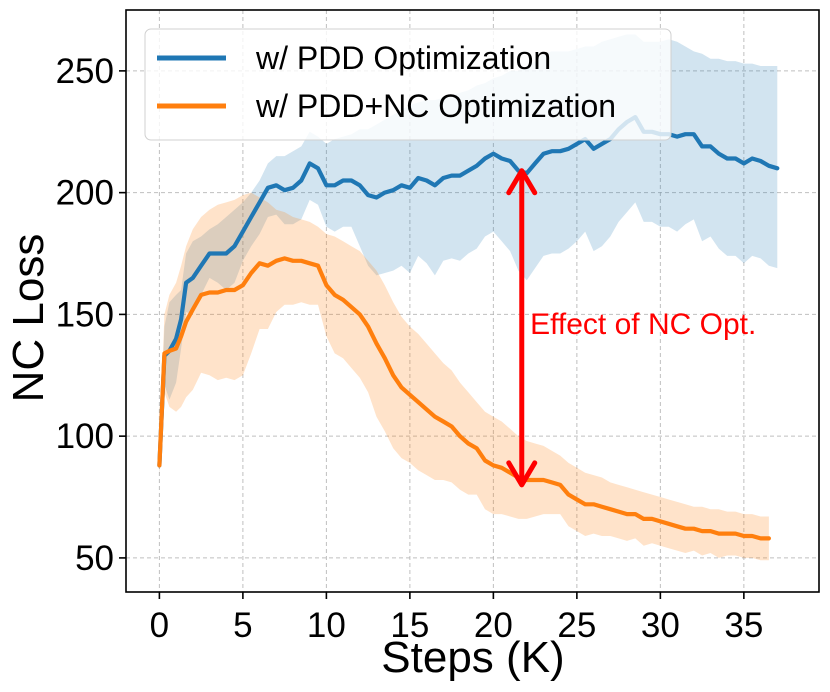  What do you see at coordinates (472, 657) in the screenshot?
I see `x-axis-label: Steps (K)` at bounding box center [472, 657].